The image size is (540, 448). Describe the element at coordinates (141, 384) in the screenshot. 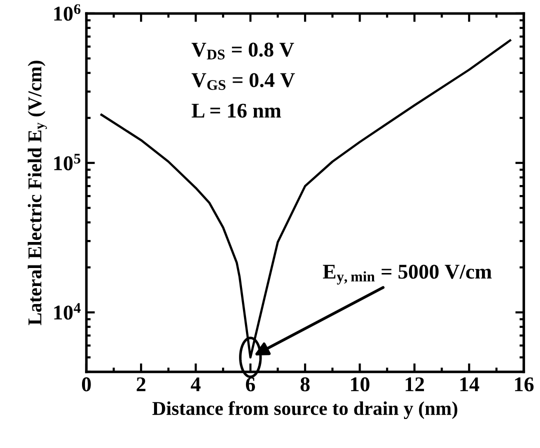

I see `x-tick-label: 2` at that location.